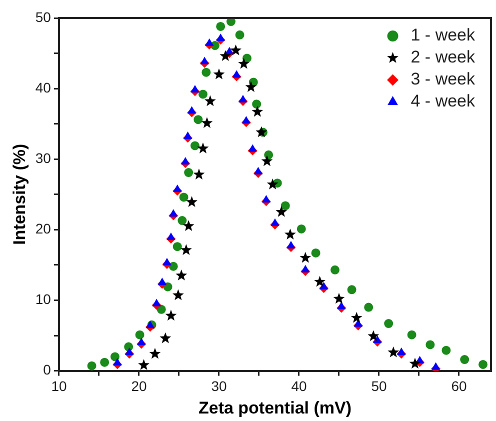  Describe the element at coordinates (275, 408) in the screenshot. I see `x-axis-title: Zeta potential (mV)` at that location.